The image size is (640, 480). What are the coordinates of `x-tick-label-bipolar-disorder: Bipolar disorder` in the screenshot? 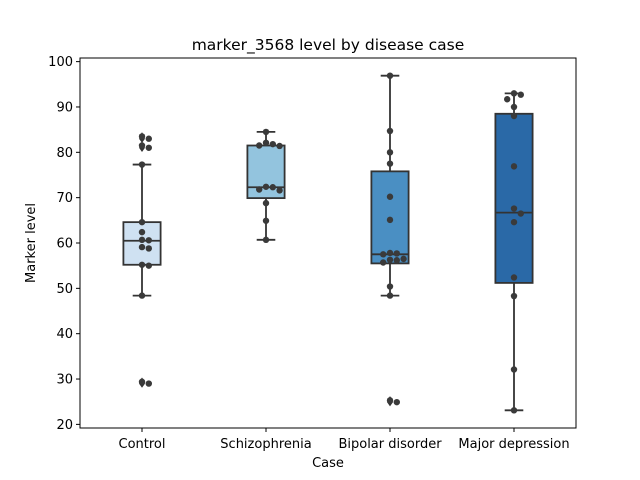 It's located at (390, 444).